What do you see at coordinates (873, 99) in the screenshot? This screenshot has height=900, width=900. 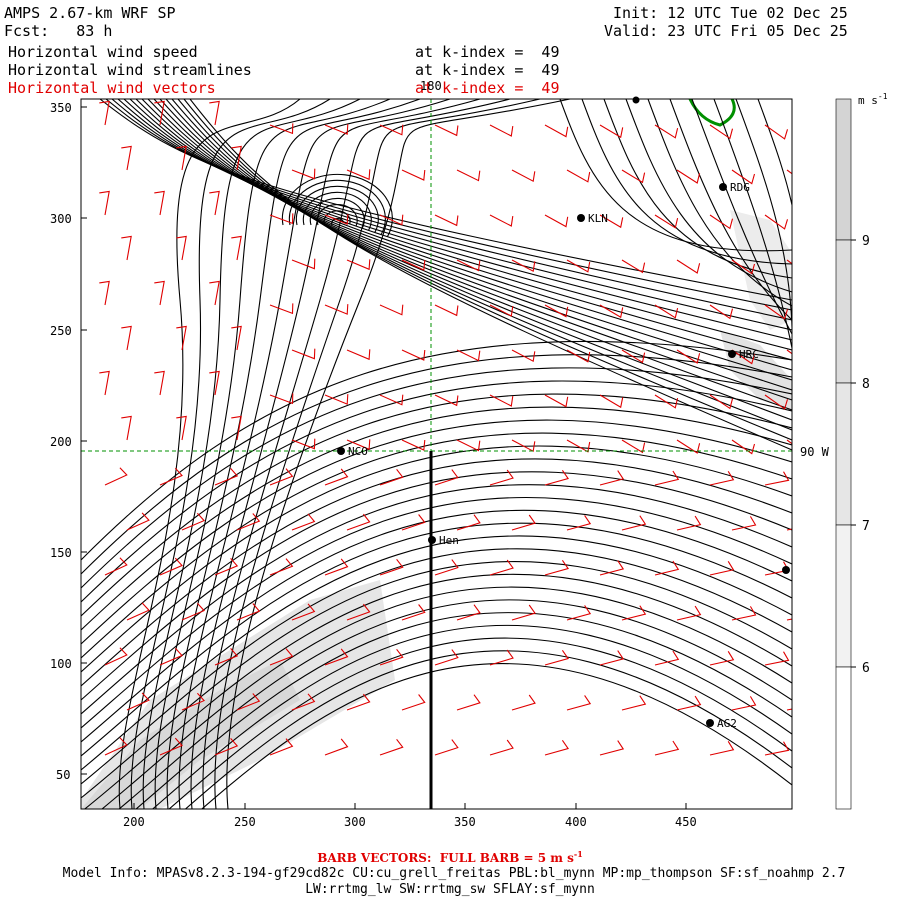 I see `colorbar-unit: m s-1` at bounding box center [873, 99].